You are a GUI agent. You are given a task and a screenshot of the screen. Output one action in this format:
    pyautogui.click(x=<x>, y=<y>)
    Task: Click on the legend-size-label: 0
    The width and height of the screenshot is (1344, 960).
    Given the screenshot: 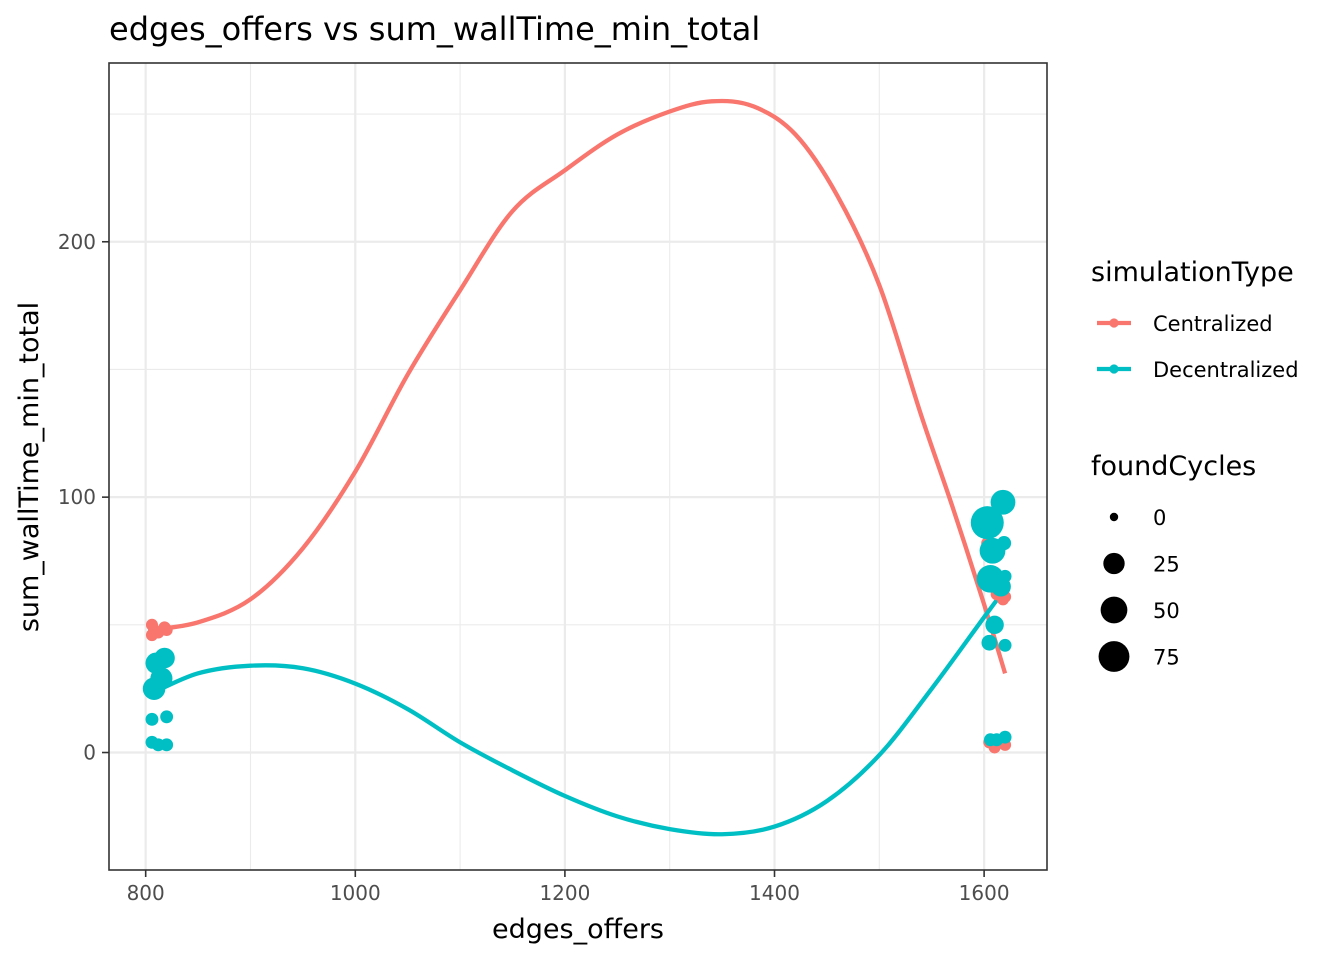 What is the action you would take?
    pyautogui.click(x=1159, y=518)
    